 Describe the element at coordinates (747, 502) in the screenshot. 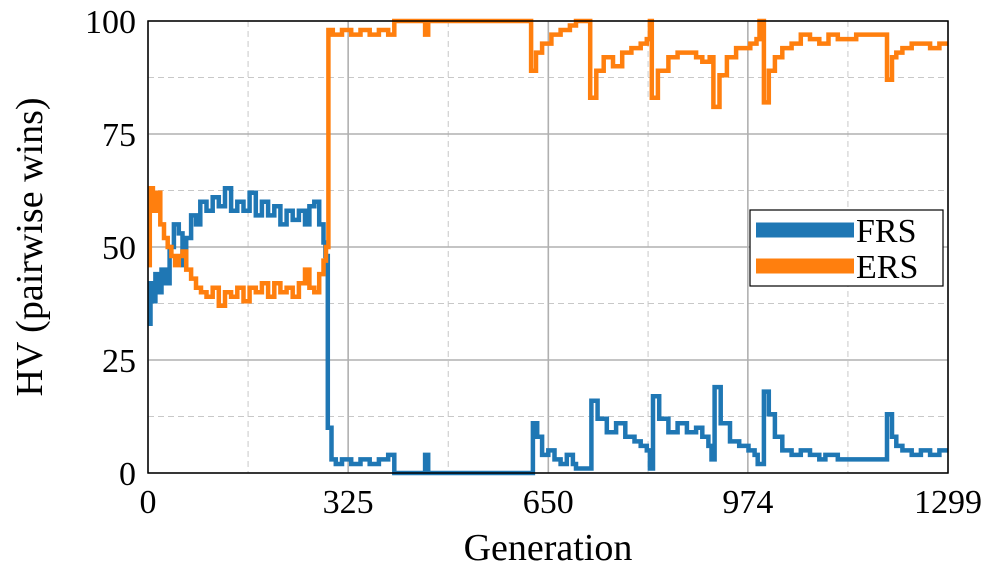

I see `x-tick-label: 974` at that location.